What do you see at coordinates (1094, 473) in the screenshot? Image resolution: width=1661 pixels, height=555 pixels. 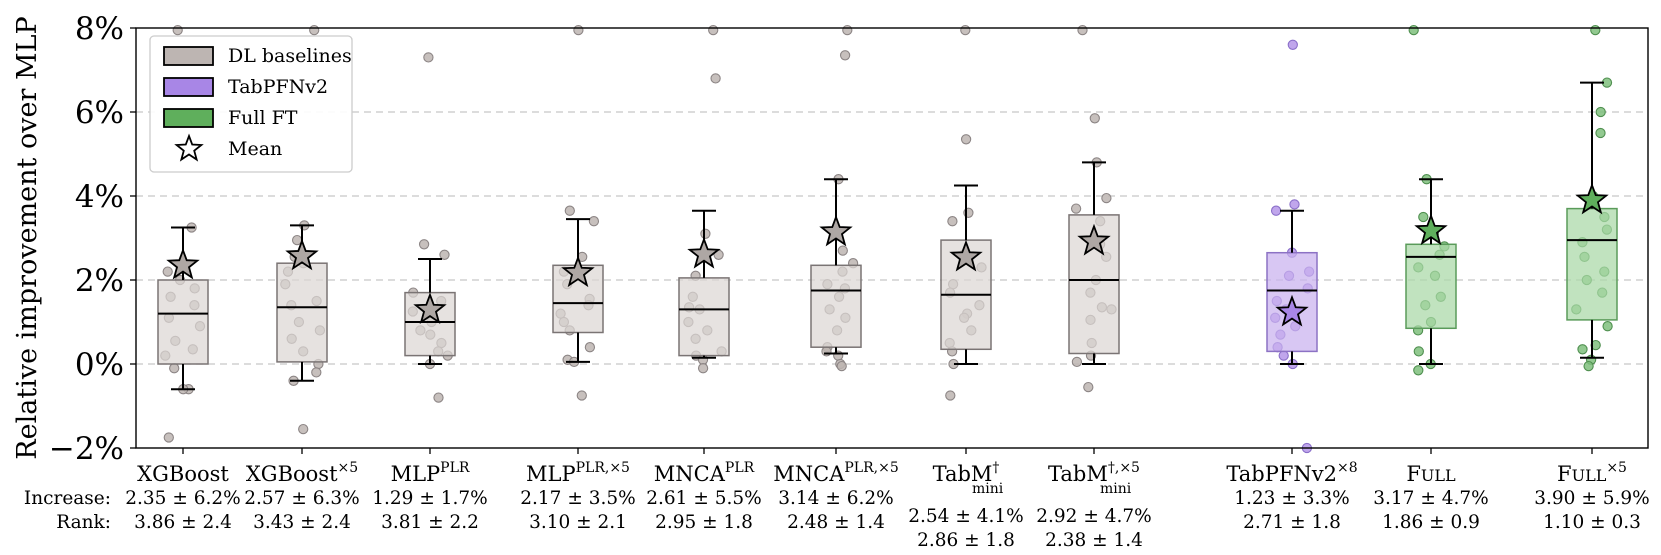 I see `x-tick-label: TabM†,×5` at bounding box center [1094, 473].